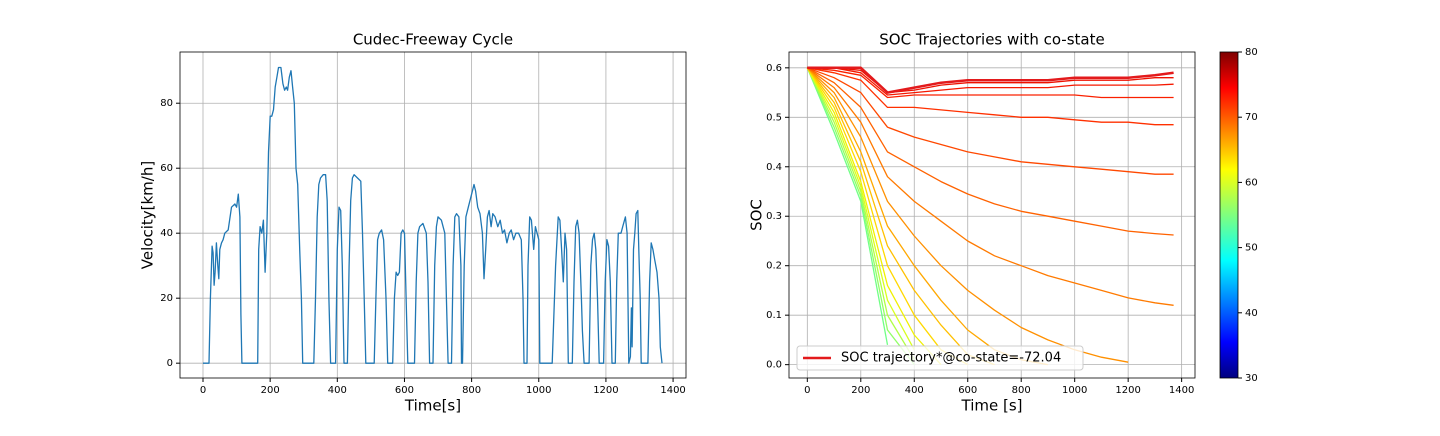 The width and height of the screenshot is (1440, 436). Describe the element at coordinates (774, 365) in the screenshot. I see `y-tick-label: 0.0` at that location.